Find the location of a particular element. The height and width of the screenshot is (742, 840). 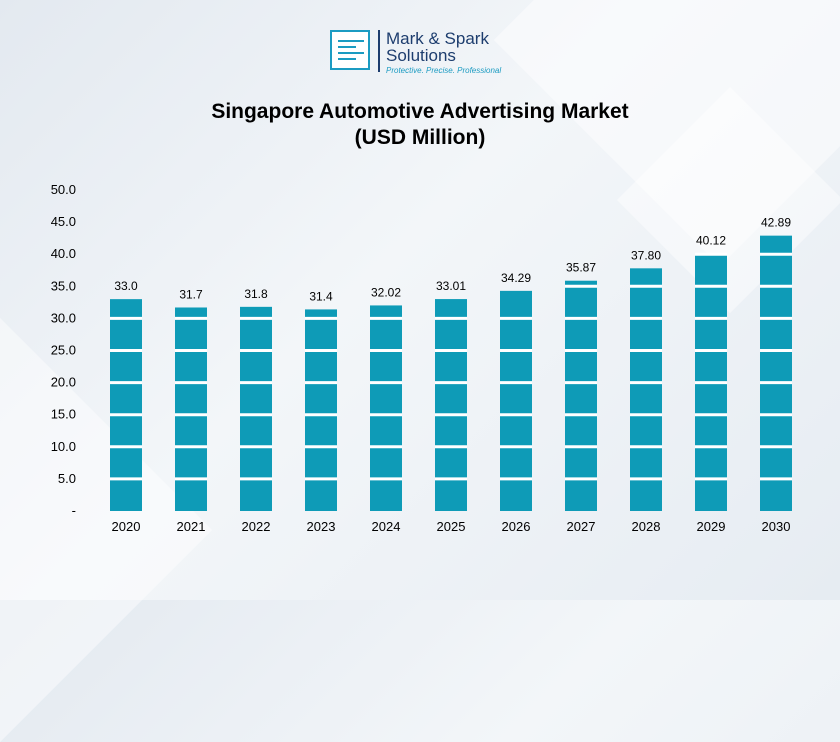

x-tick-label: 2020 is located at coordinates (126, 526).